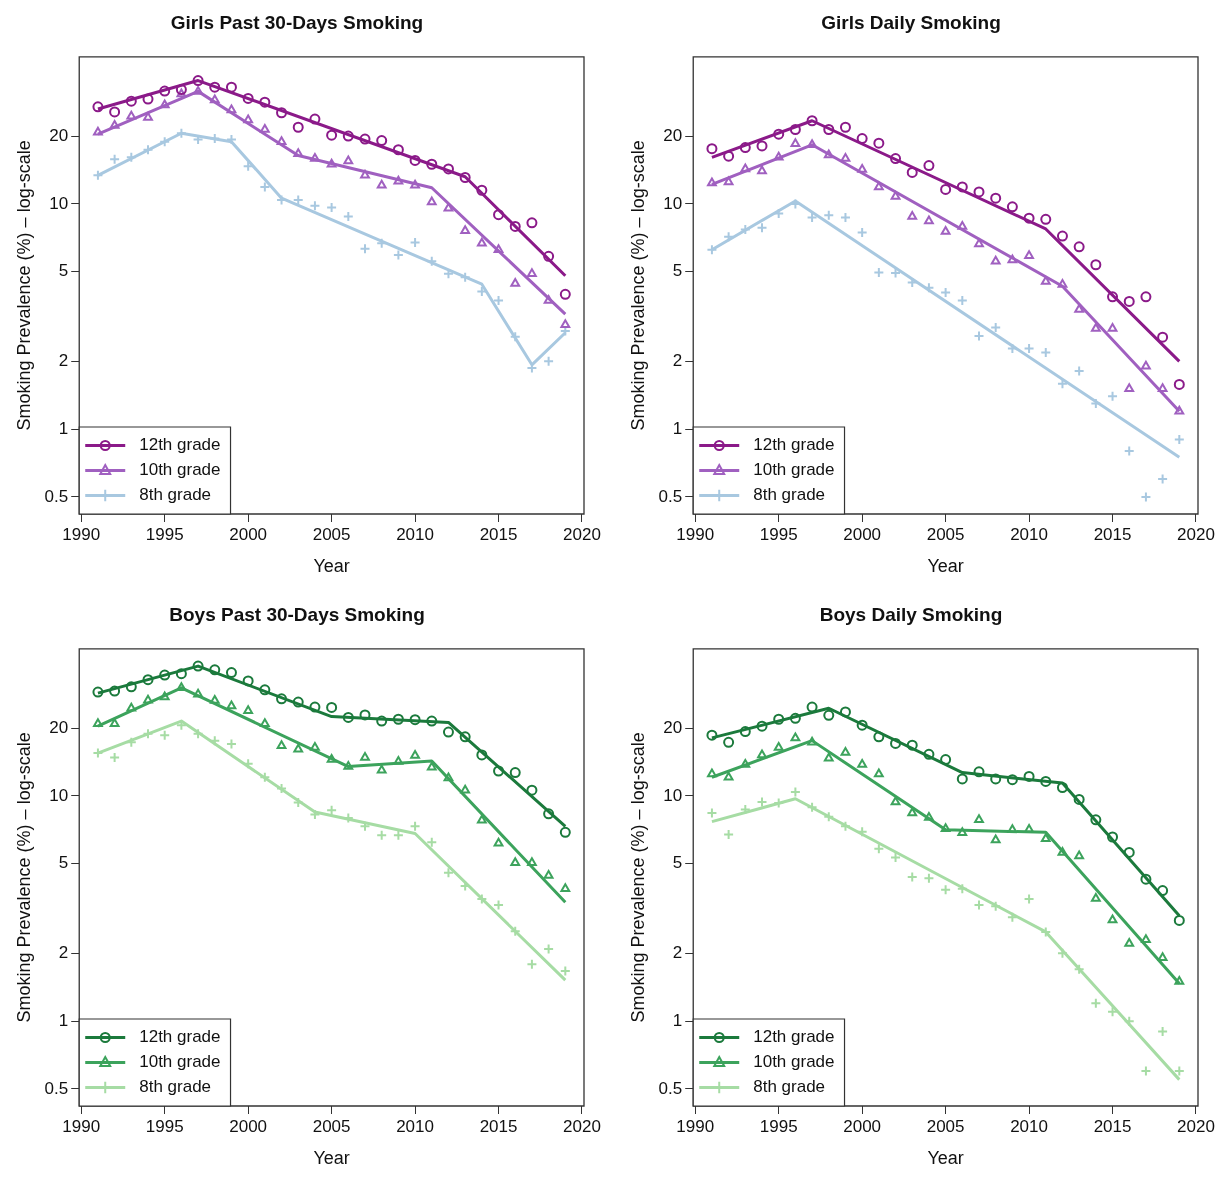 Image resolution: width=1228 pixels, height=1184 pixels. Describe the element at coordinates (175, 1087) in the screenshot. I see `legend-label: 8th grade` at that location.